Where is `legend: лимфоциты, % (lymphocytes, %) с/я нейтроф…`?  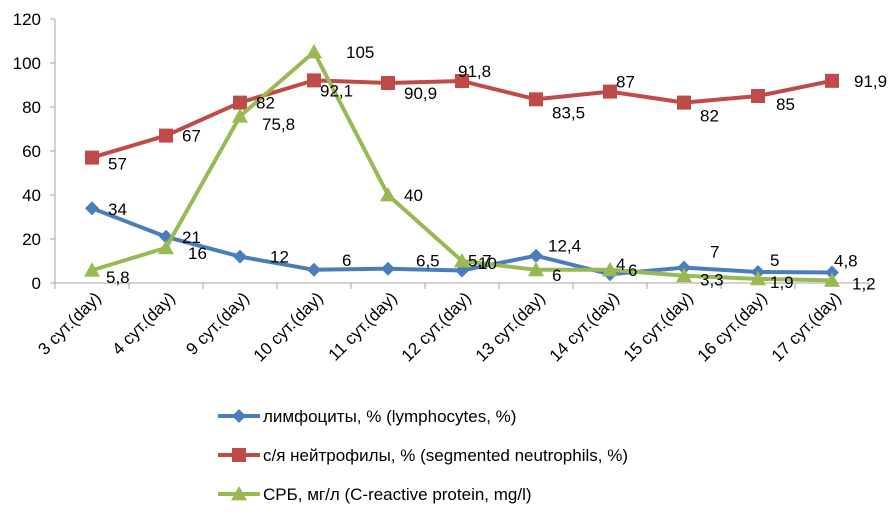 legend: лимфоциты, % (lymphocytes, %) с/я нейтроф… is located at coordinates (423, 455).